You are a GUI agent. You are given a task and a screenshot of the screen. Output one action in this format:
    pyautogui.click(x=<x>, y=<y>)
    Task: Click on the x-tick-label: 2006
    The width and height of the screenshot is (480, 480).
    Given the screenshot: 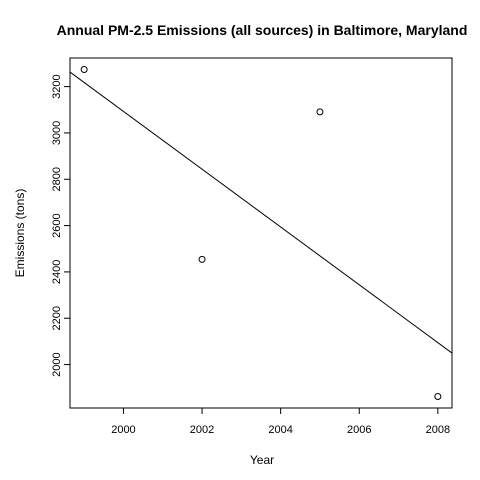 What is the action you would take?
    pyautogui.click(x=359, y=430)
    